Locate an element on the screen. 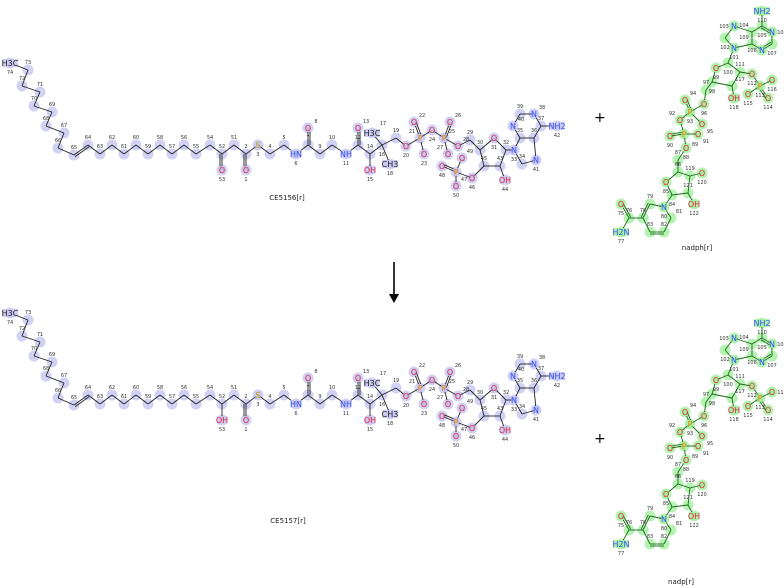 Image resolution: width=784 pixels, height=588 pixels. atom-number: 71 is located at coordinates (40, 335).